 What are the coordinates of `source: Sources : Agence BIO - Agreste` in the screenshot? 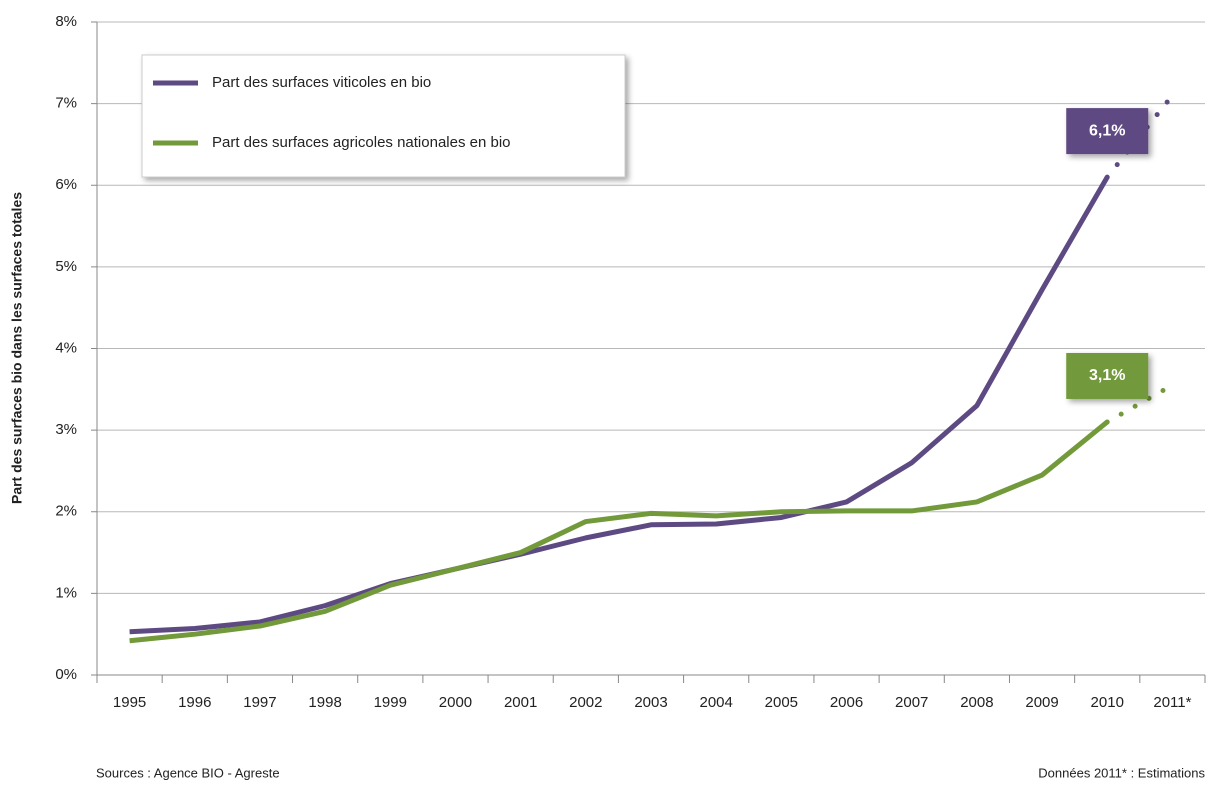 It's located at (188, 772).